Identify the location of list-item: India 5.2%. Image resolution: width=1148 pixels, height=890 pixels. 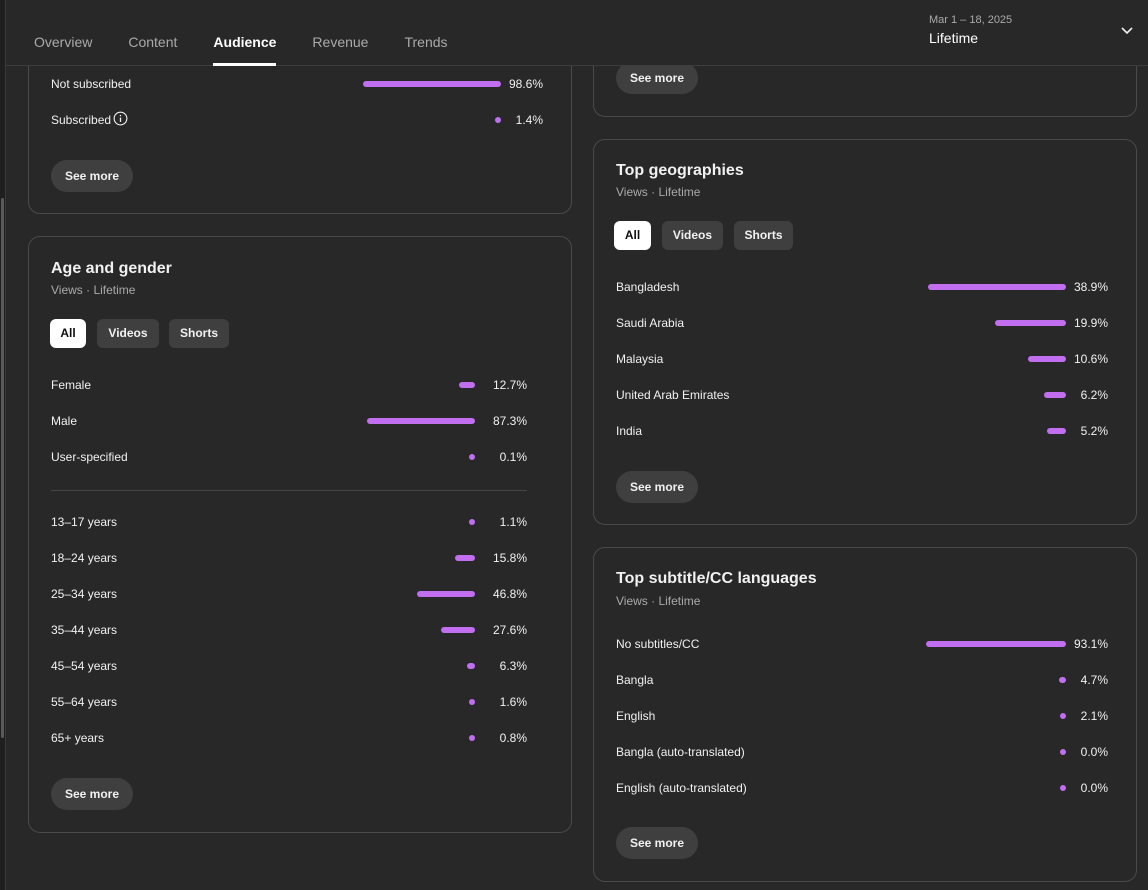
(862, 431).